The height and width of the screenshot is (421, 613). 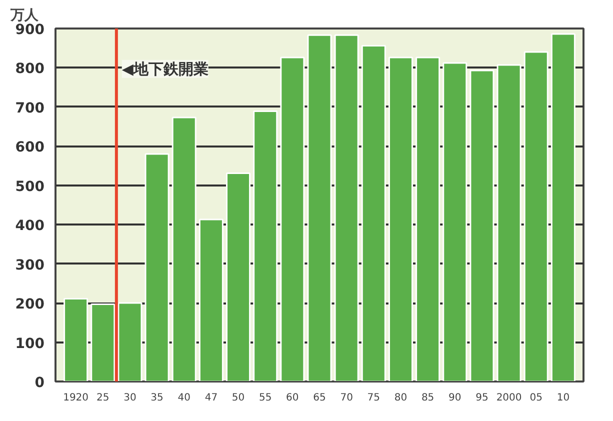 What do you see at coordinates (25, 16) in the screenshot?
I see `y-axis-title: 万人` at bounding box center [25, 16].